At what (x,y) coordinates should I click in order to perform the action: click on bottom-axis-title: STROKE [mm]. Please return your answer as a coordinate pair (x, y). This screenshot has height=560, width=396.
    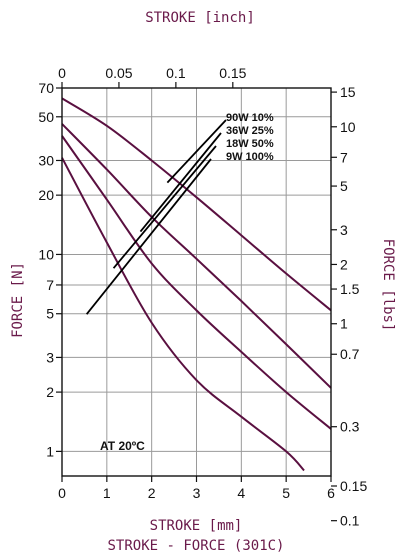
    Looking at the image, I should click on (196, 526).